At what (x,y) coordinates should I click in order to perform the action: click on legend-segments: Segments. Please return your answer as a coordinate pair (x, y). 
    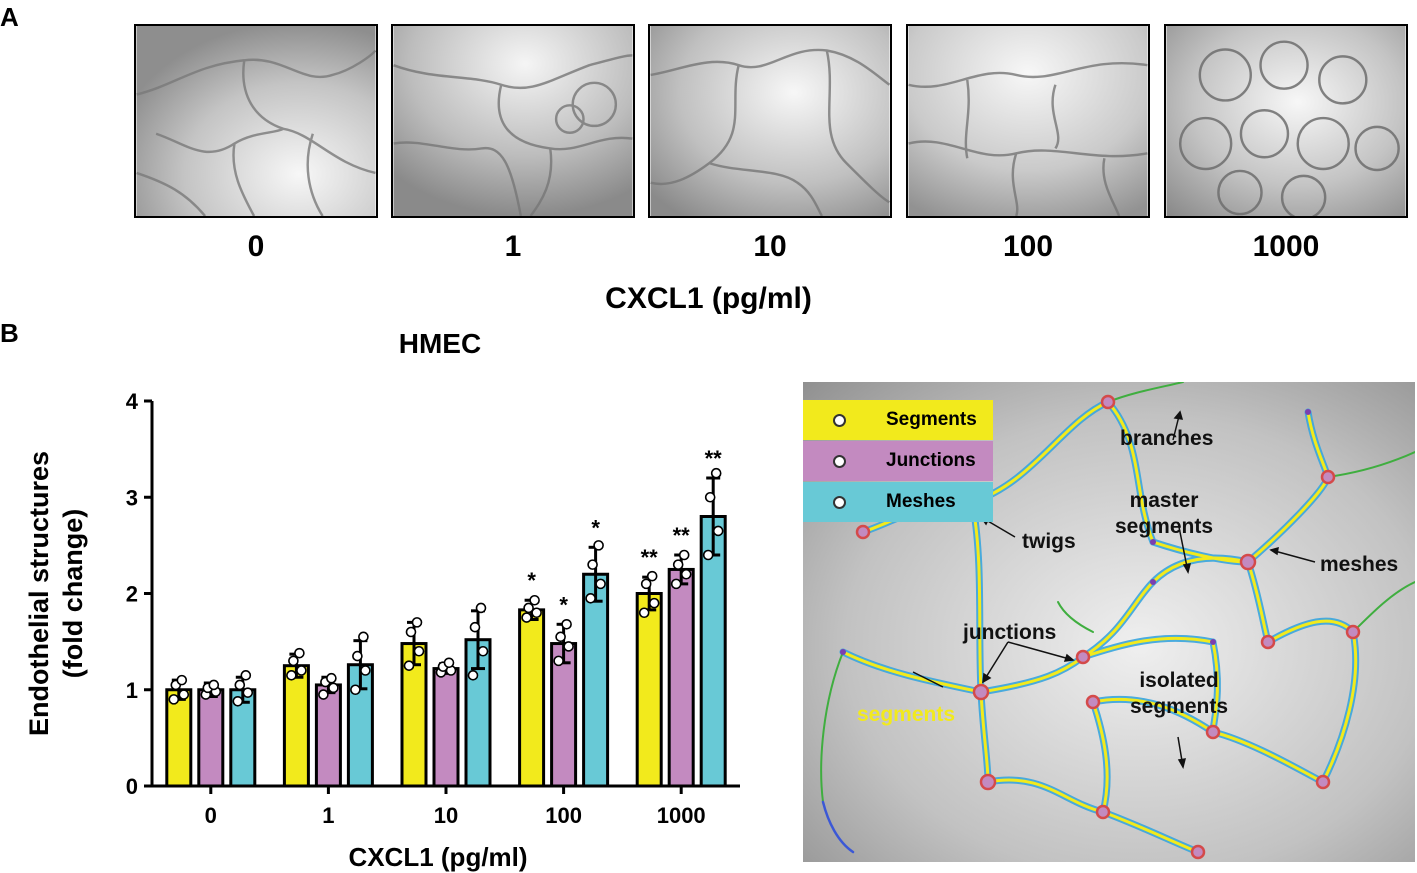
    Looking at the image, I should click on (898, 420).